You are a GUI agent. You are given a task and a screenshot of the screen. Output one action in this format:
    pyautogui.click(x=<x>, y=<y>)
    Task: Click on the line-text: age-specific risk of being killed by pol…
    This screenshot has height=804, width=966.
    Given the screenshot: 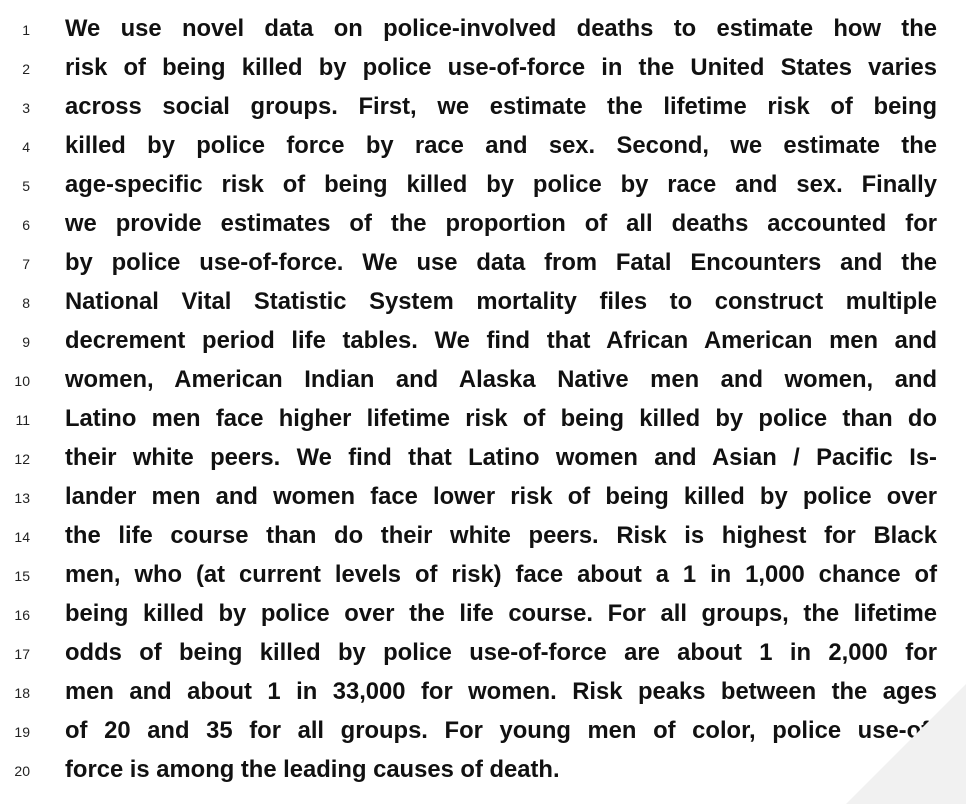 What is the action you would take?
    pyautogui.click(x=501, y=184)
    